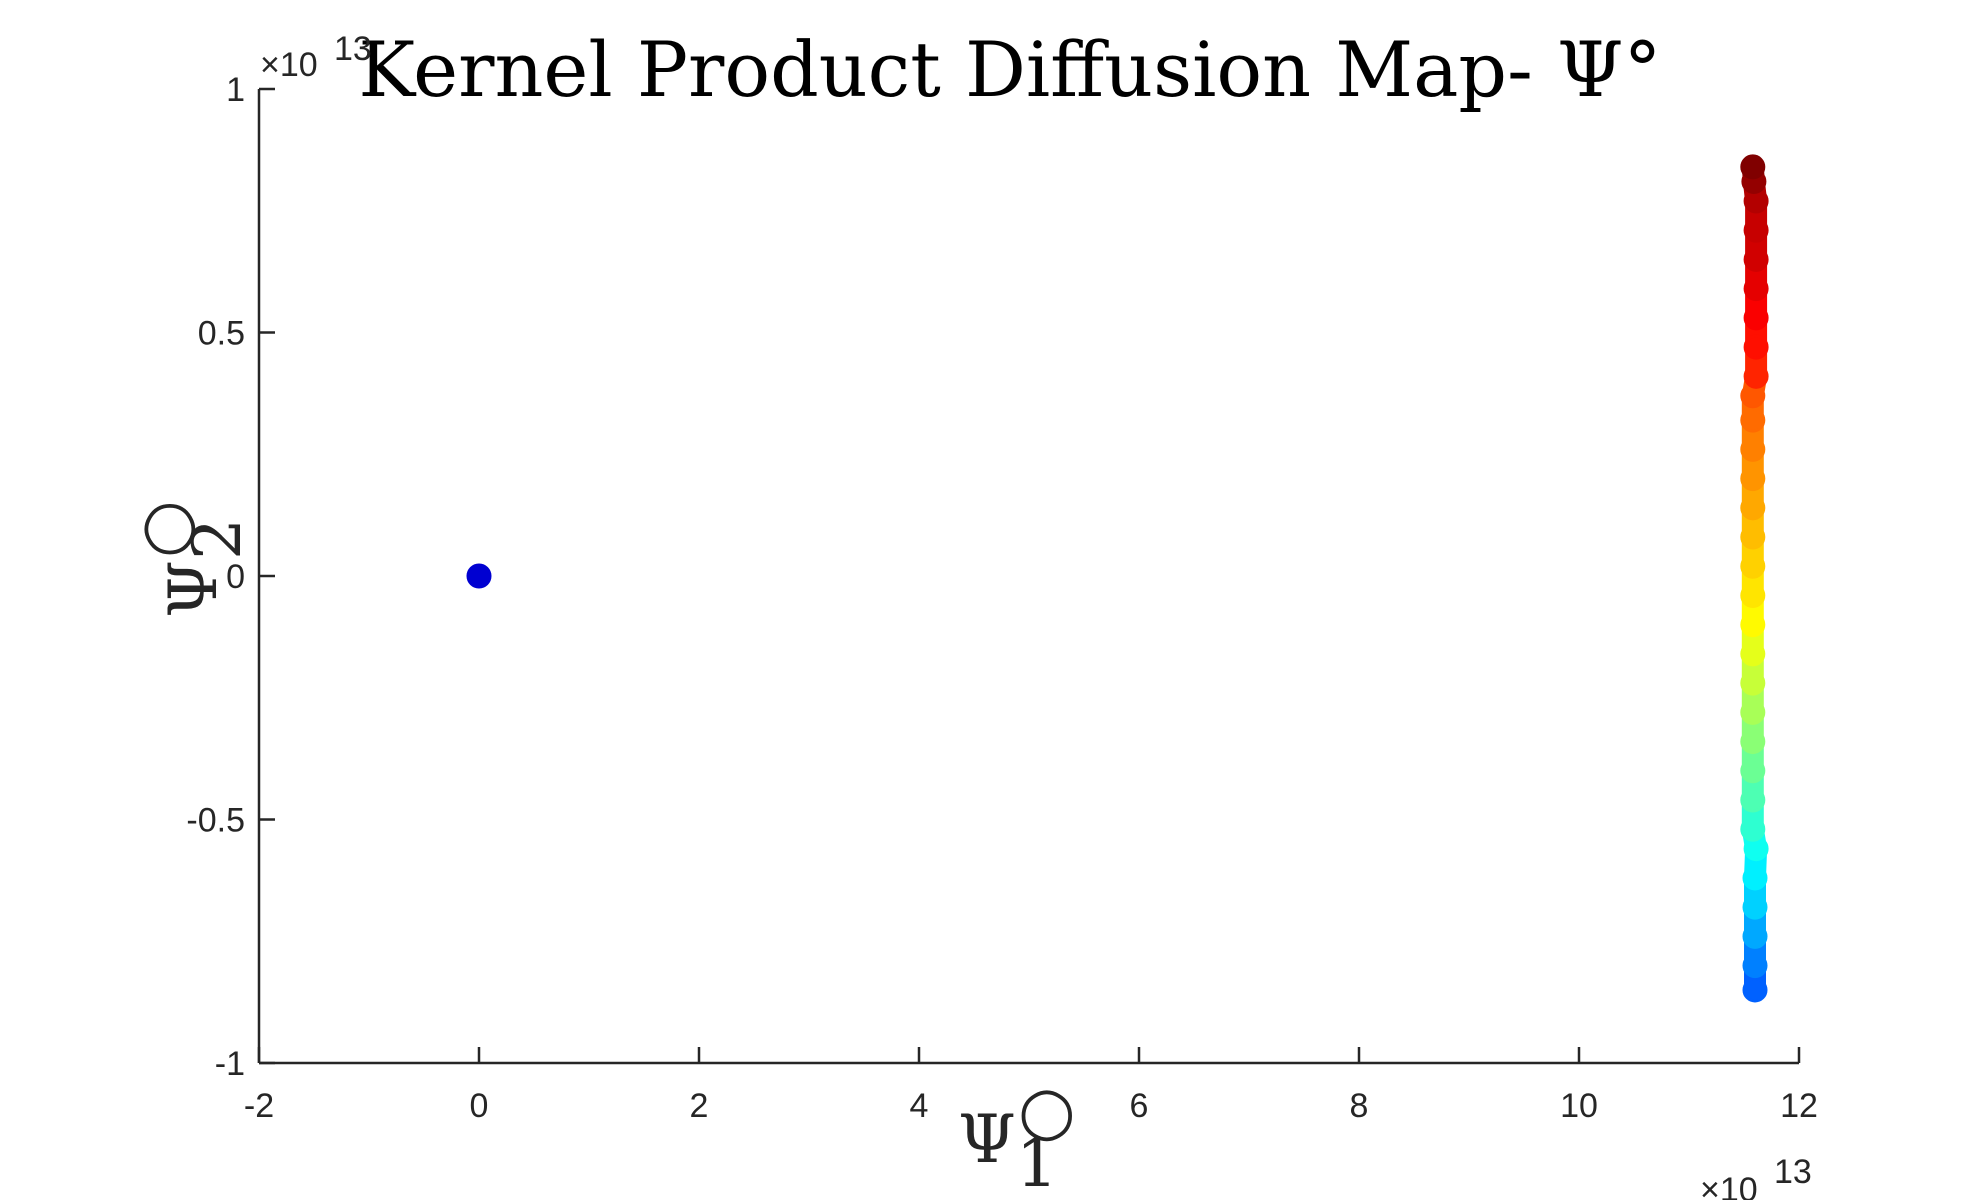 This screenshot has width=1971, height=1200. I want to click on x-tick-label: 2, so click(699, 1106).